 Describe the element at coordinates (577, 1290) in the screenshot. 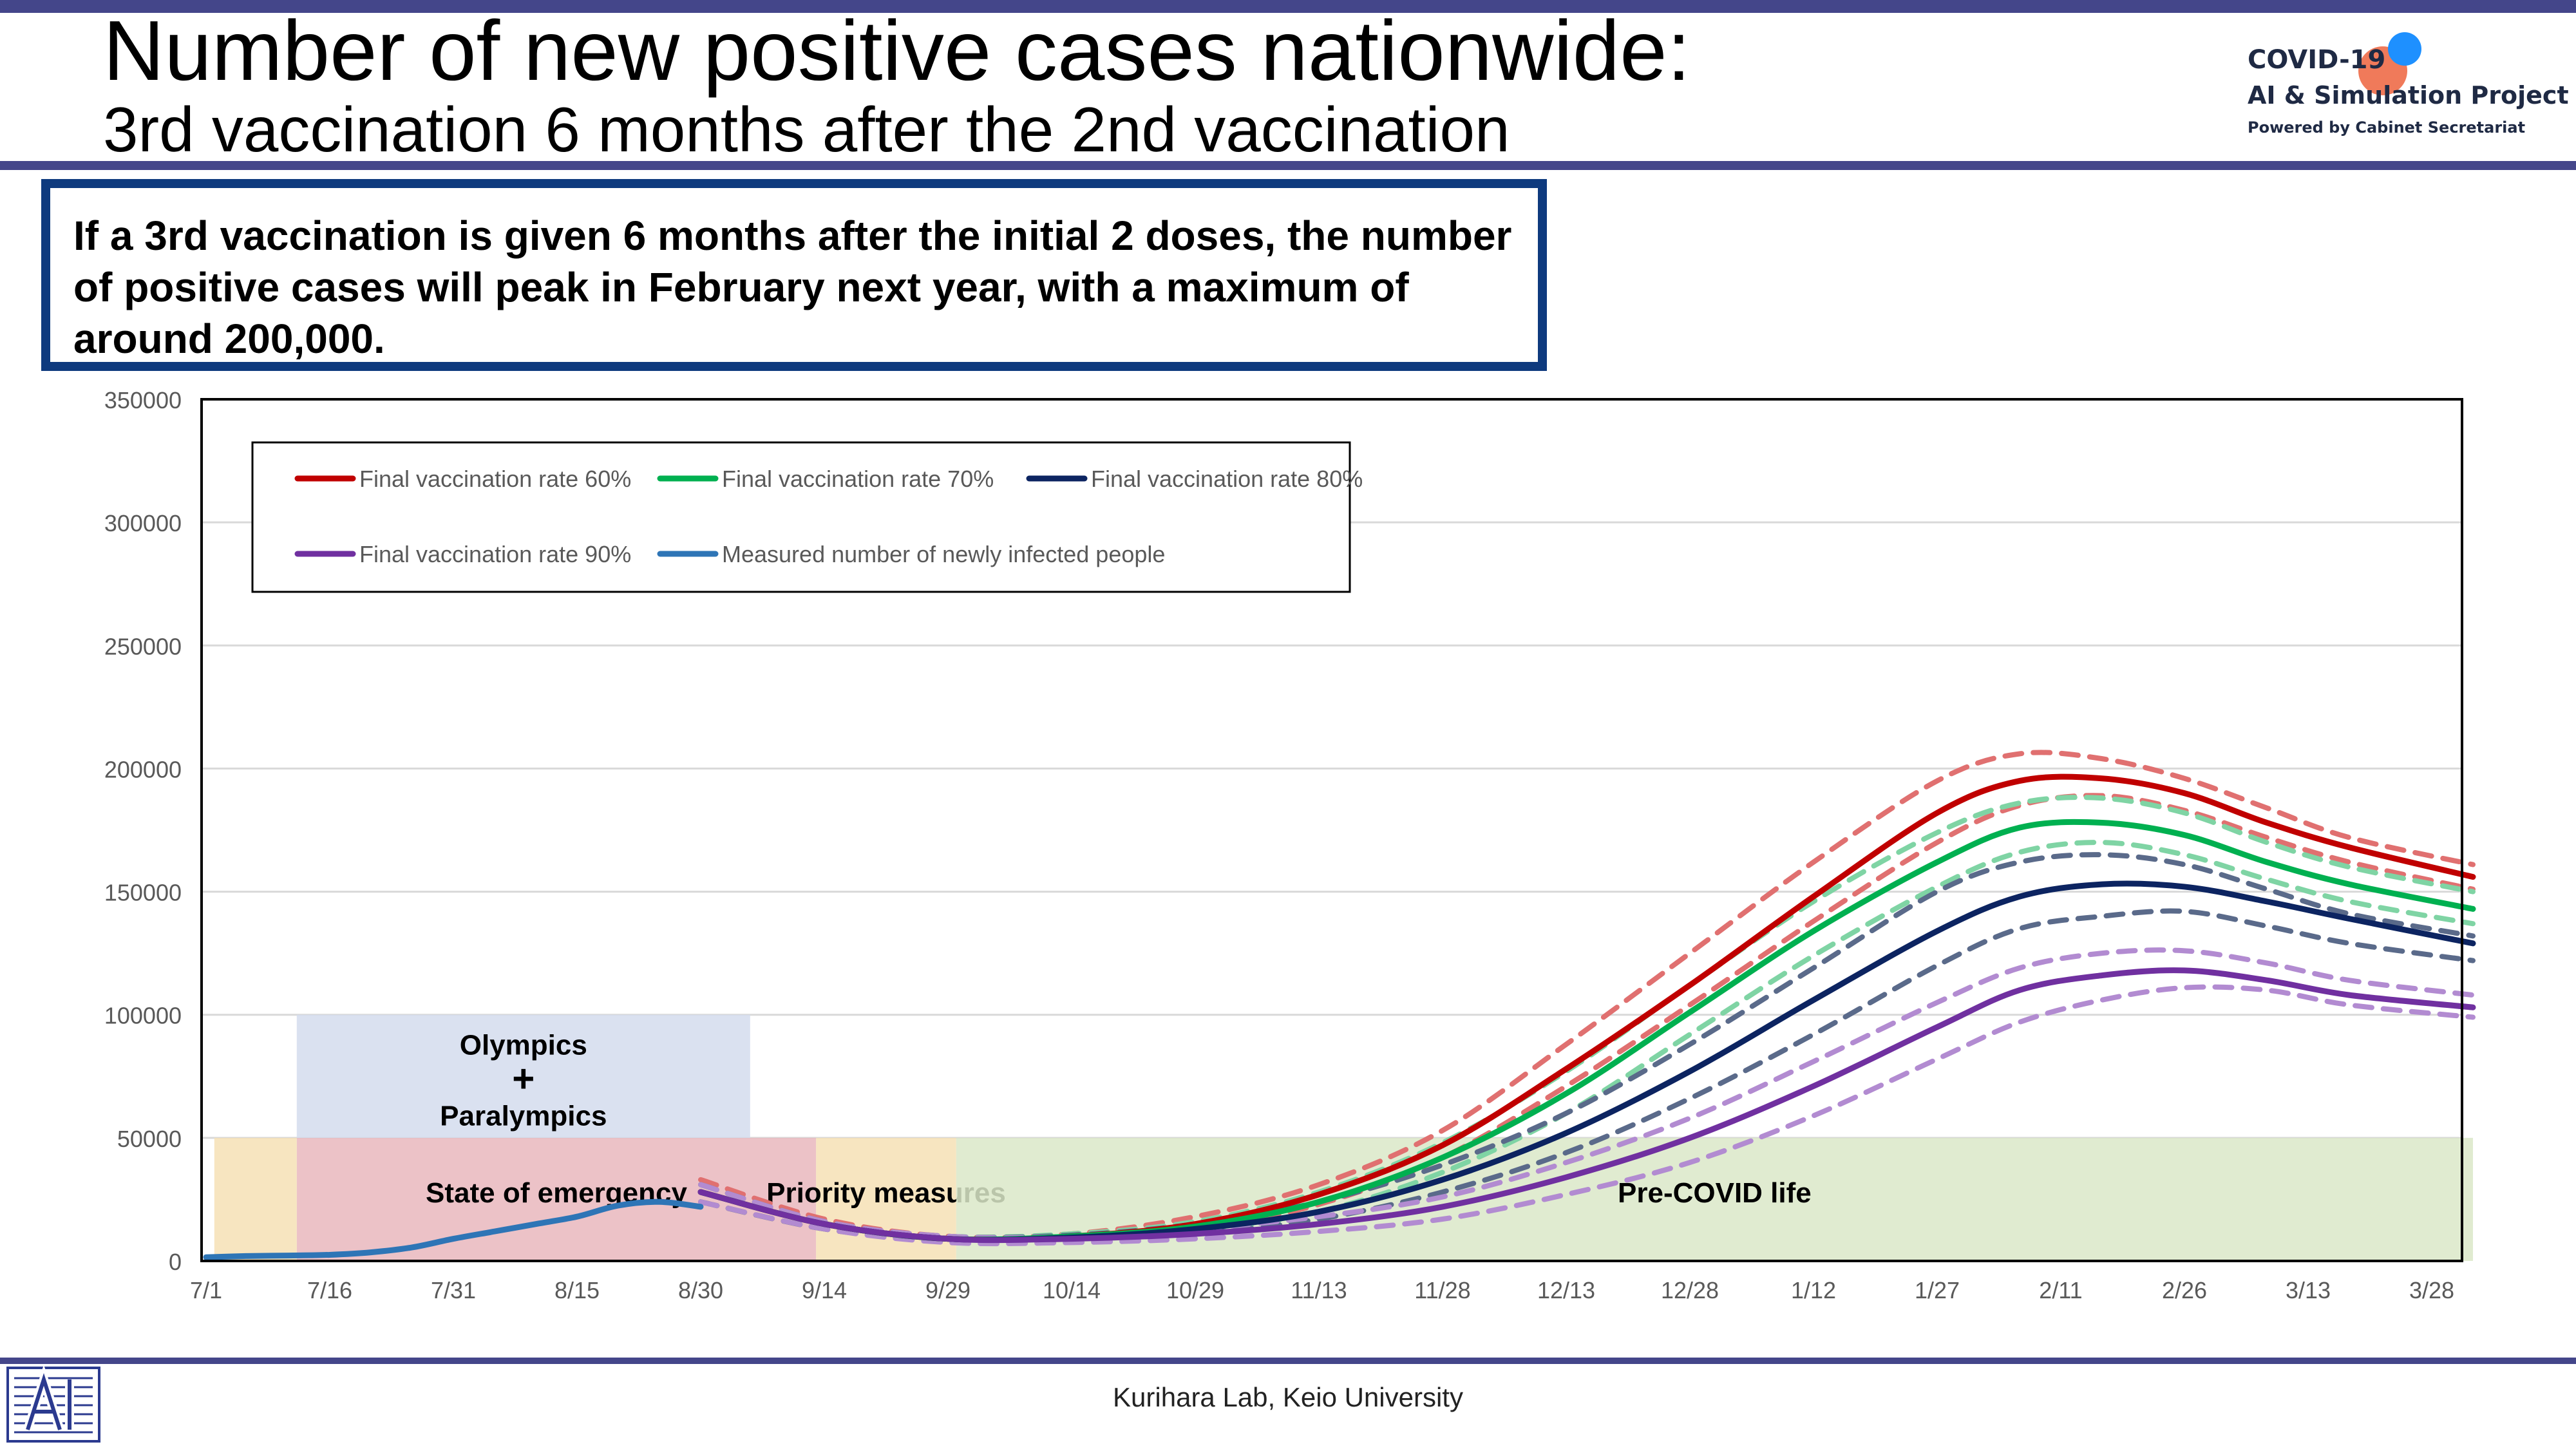

I see `x-tick-label: 8/15` at that location.